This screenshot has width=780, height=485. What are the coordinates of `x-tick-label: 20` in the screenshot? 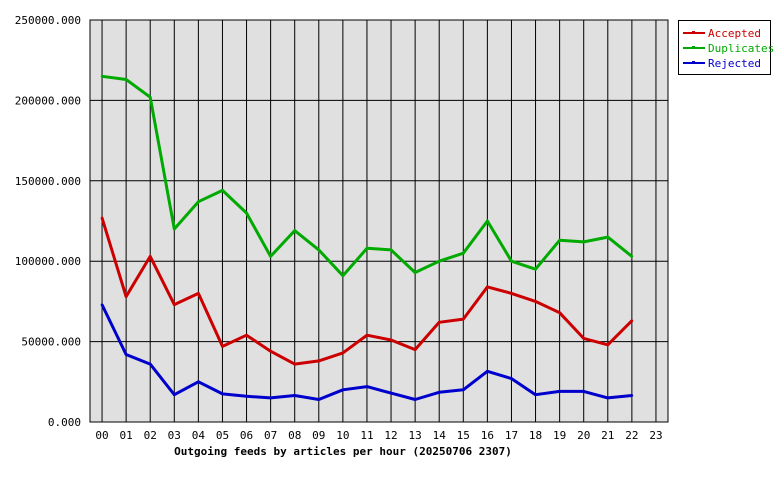 It's located at (583, 435).